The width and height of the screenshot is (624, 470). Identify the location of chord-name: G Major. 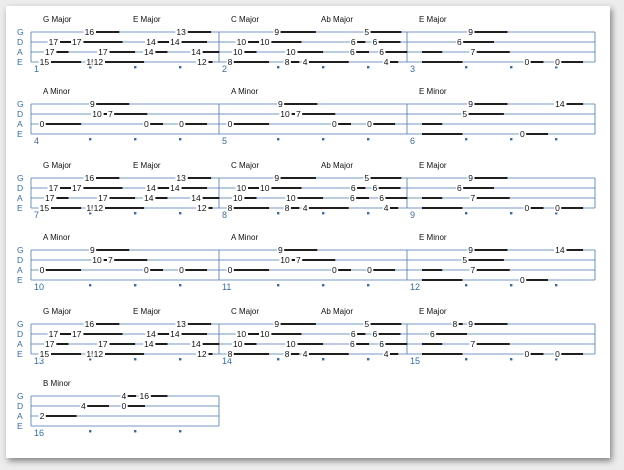
(57, 19).